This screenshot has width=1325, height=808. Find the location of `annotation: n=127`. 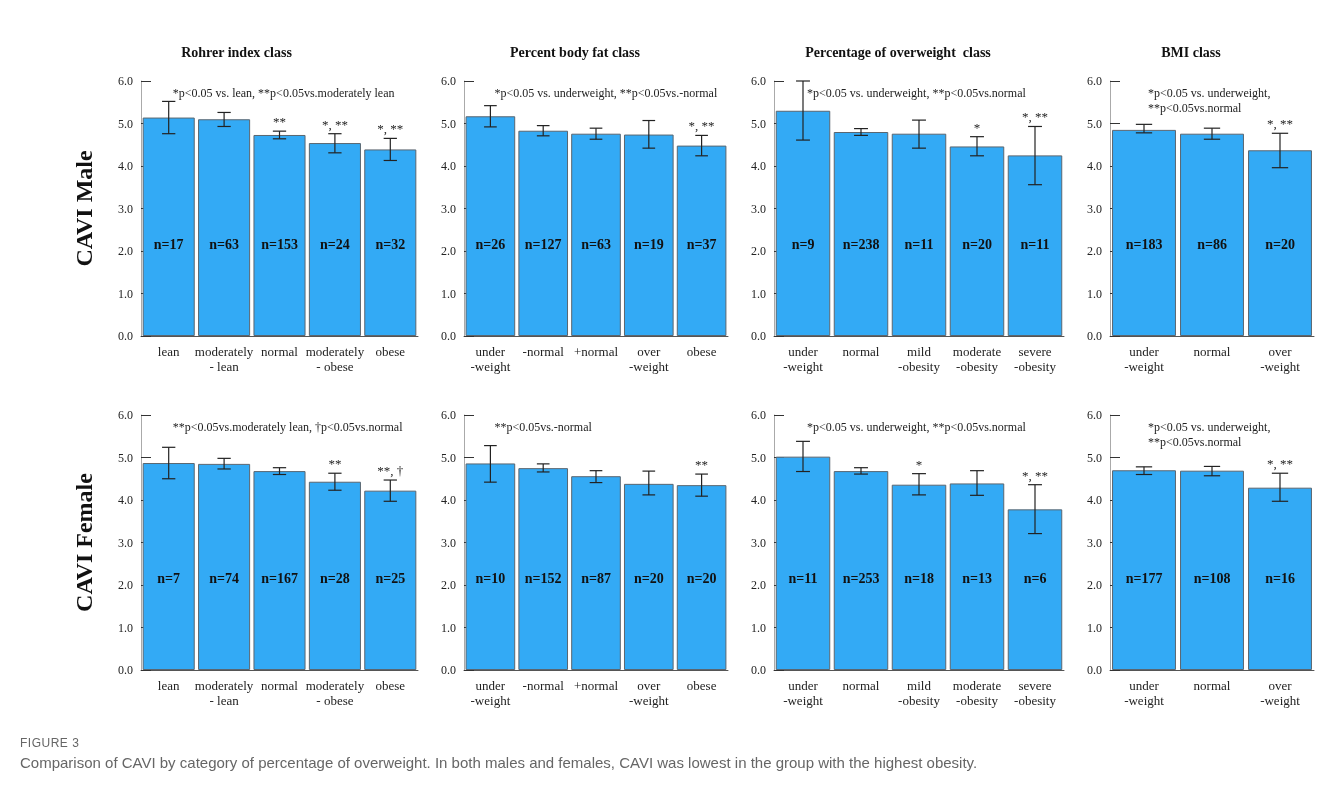

annotation: n=127 is located at coordinates (543, 244).